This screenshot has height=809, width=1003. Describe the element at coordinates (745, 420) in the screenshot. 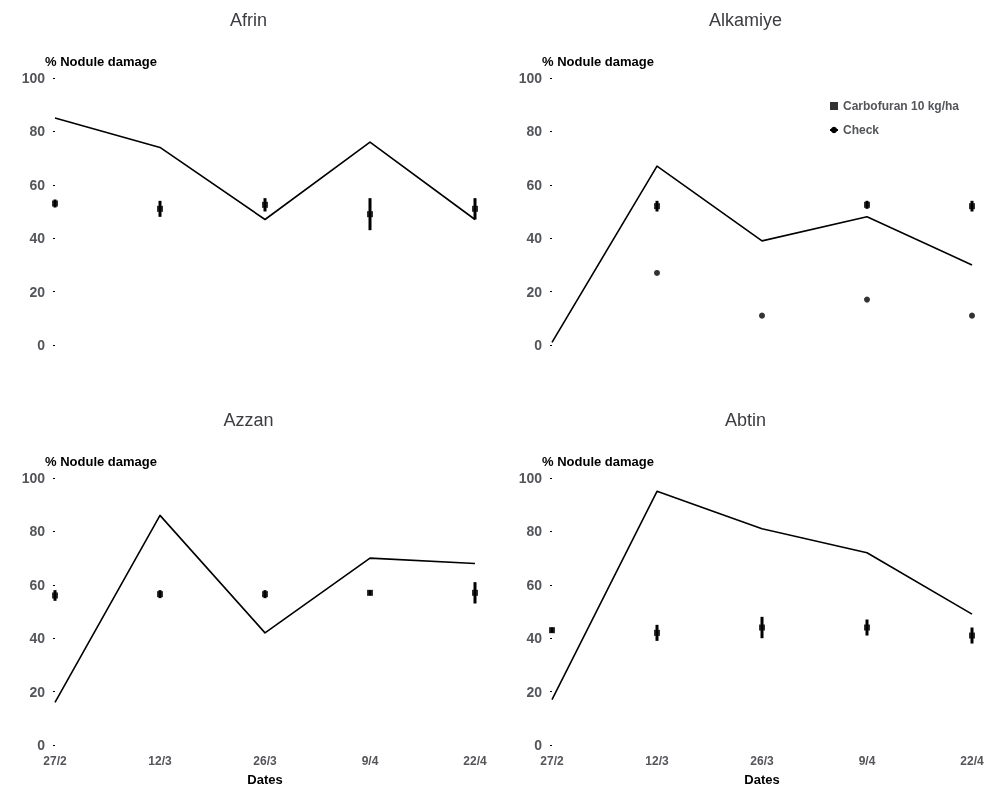

I see `chart-title: Abtin` at that location.